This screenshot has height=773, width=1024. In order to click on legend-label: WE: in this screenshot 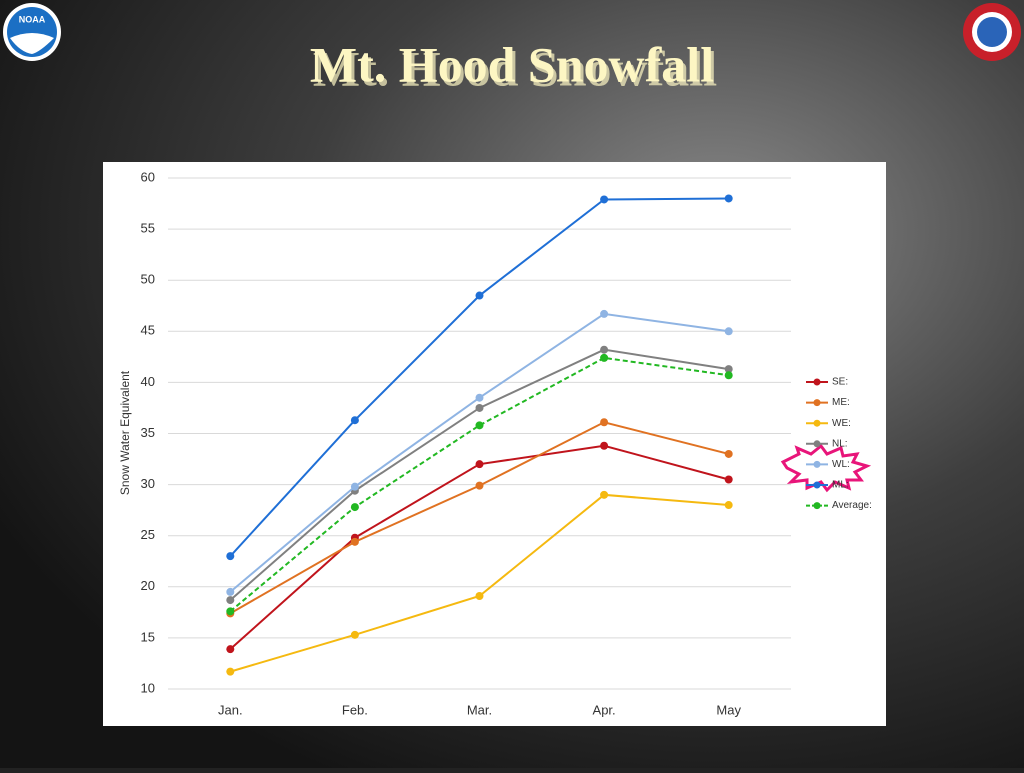, I will do `click(841, 423)`.